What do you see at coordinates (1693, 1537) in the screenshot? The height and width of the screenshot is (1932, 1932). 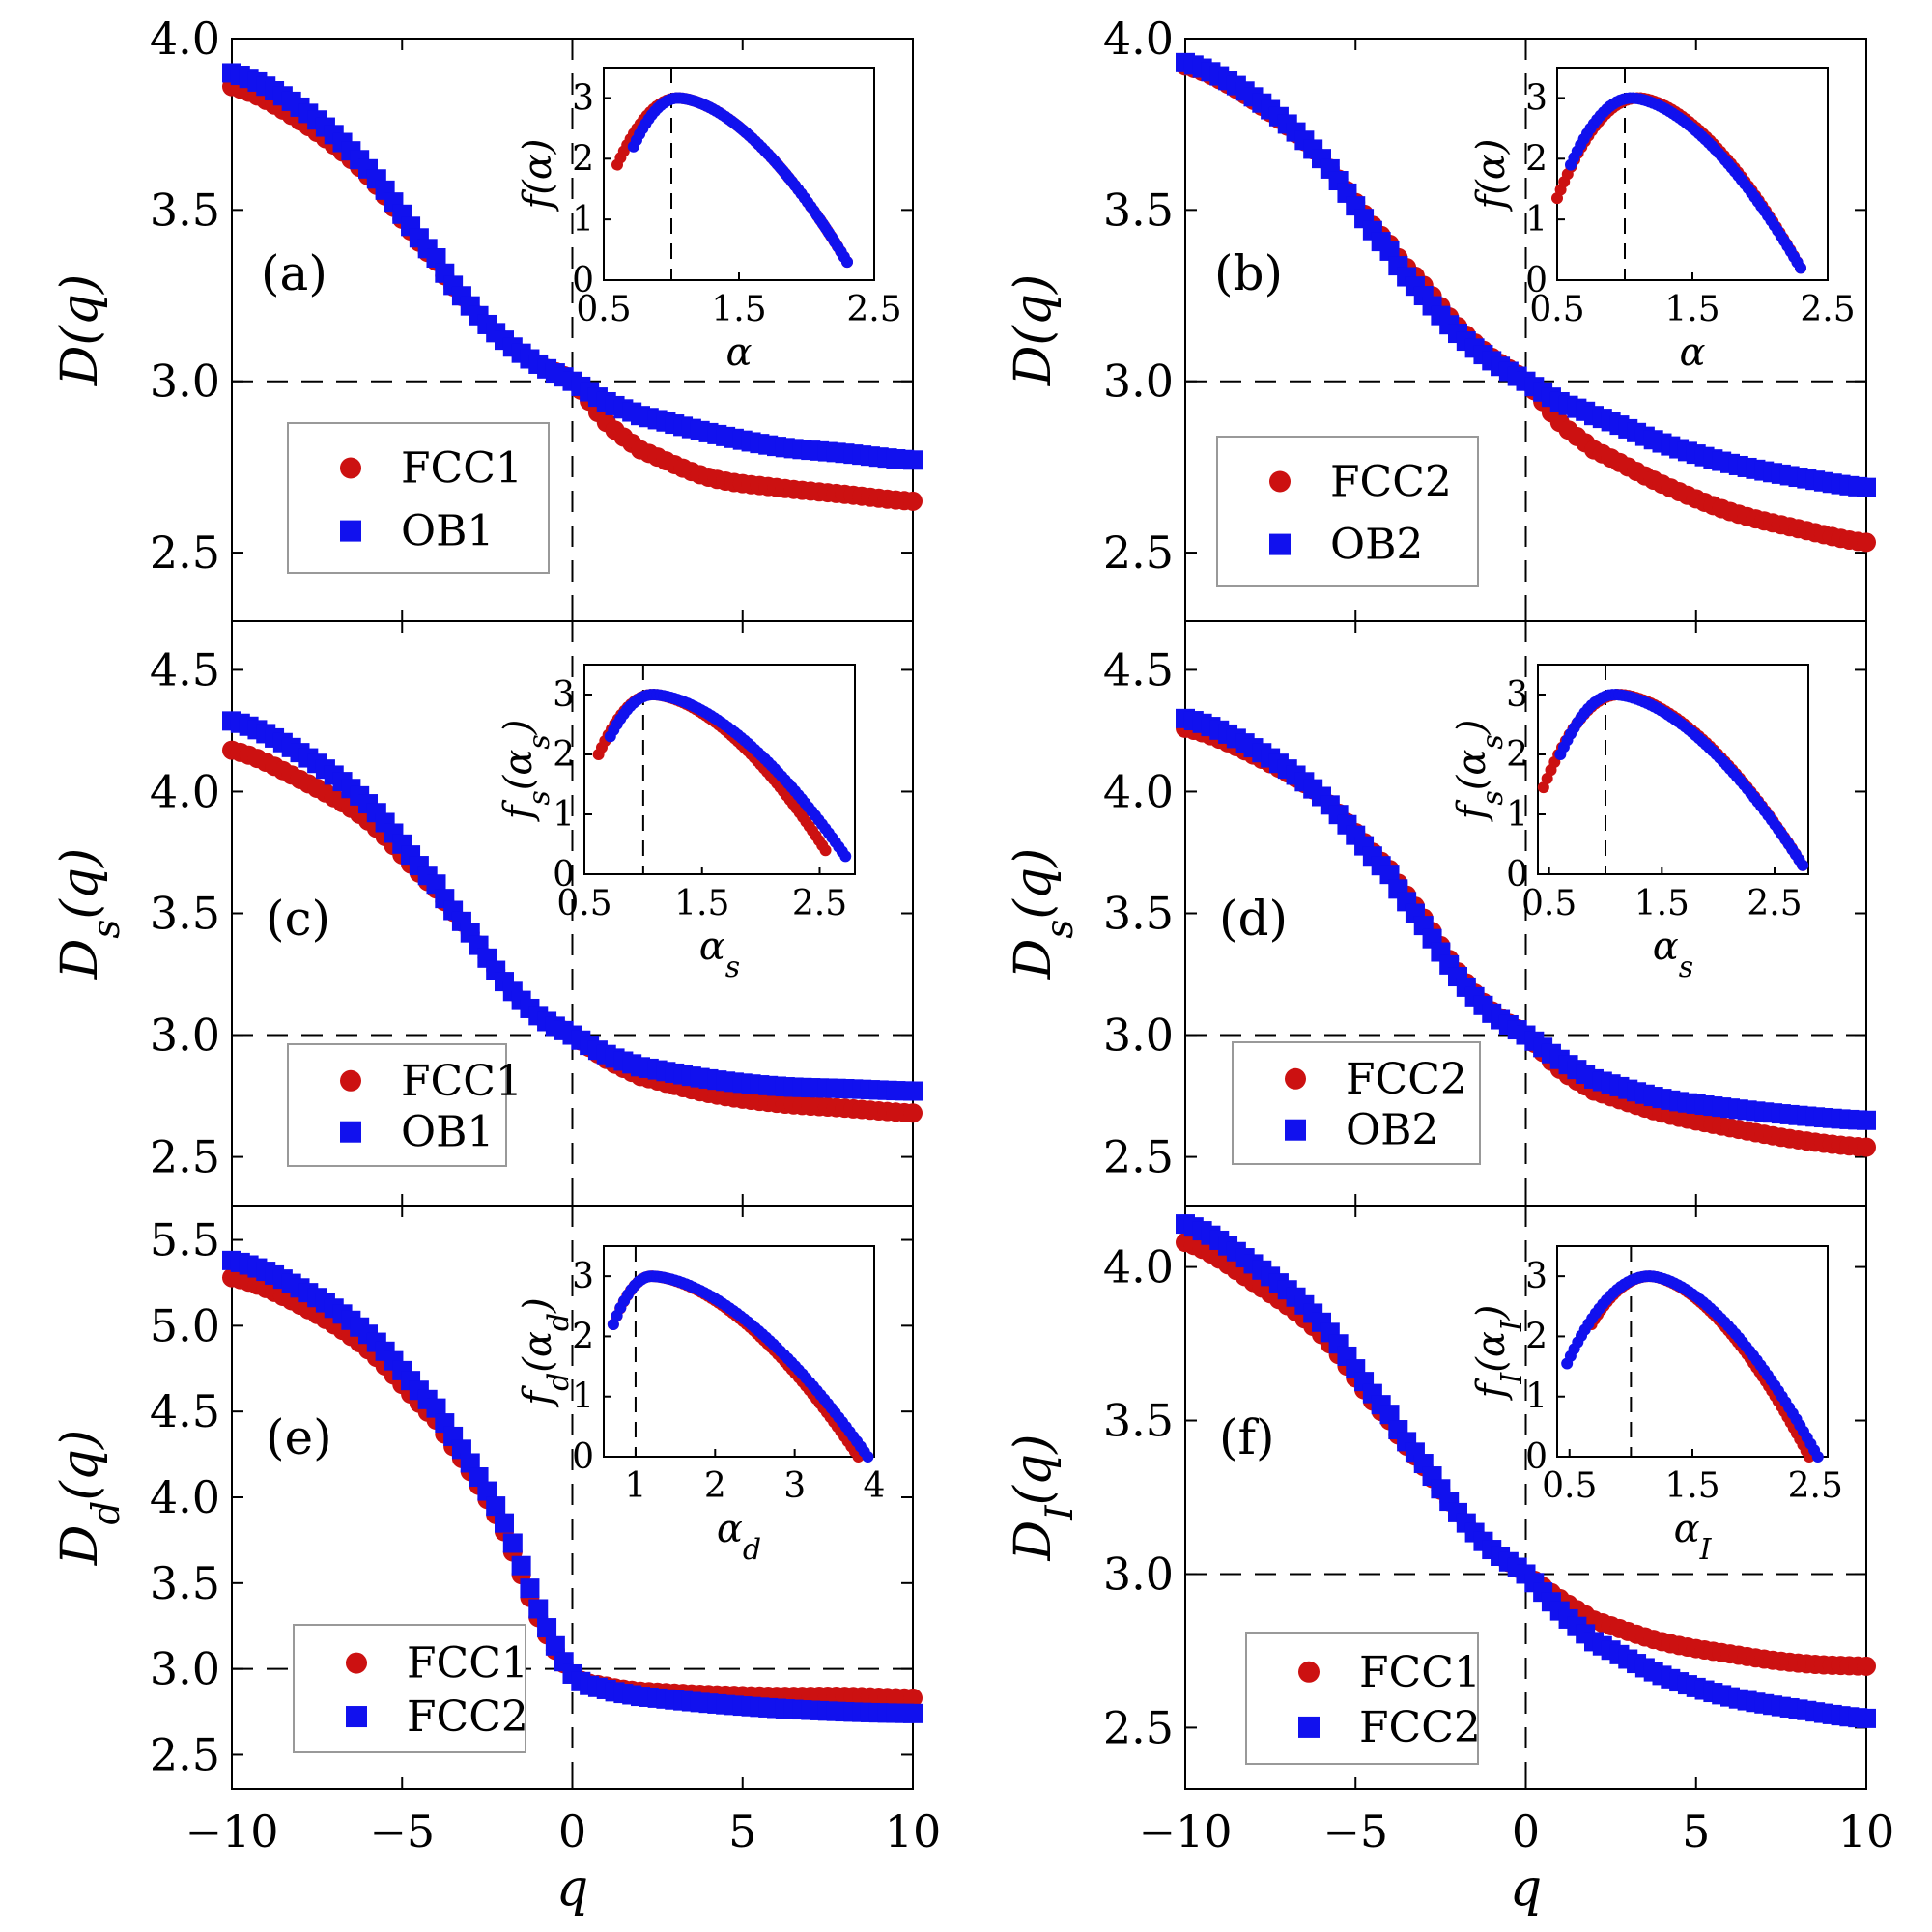 I see `inset-x-label: αI` at bounding box center [1693, 1537].